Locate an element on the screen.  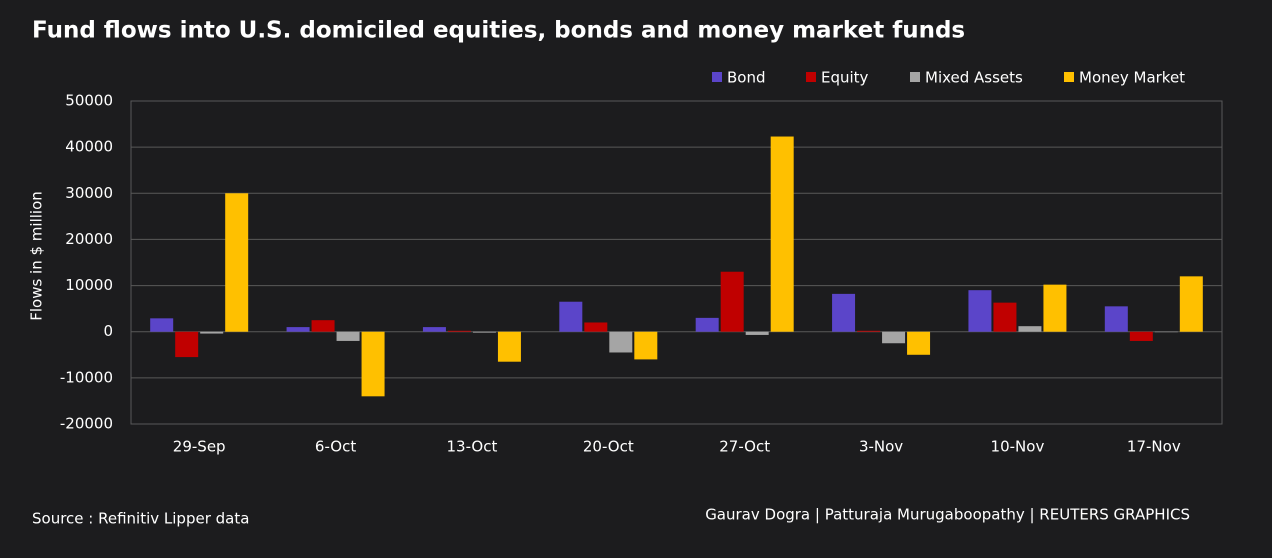
x-tick-label: 3-Nov is located at coordinates (881, 447).